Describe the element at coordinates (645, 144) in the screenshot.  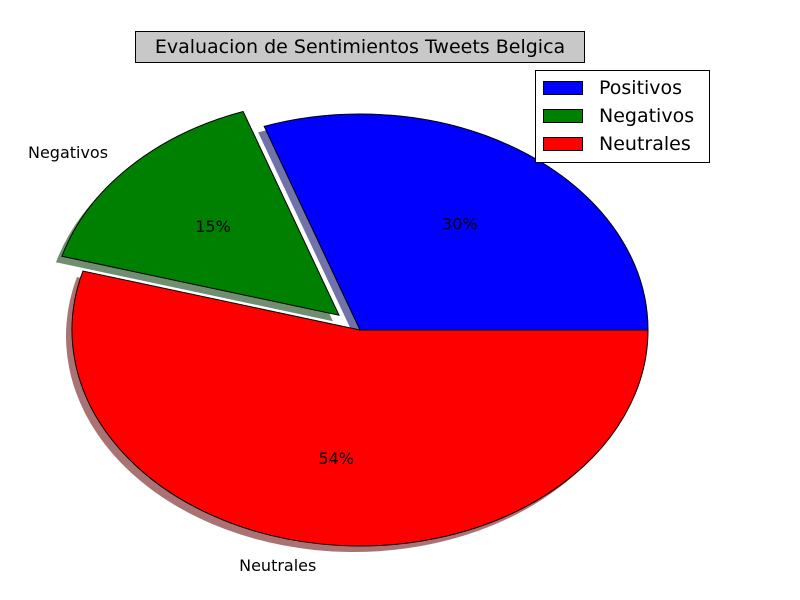
I see `legend-label: Neutrales` at that location.